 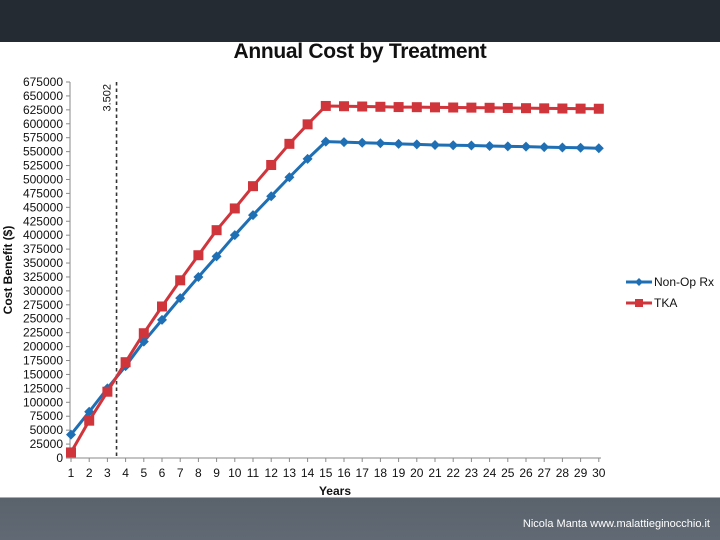 I want to click on x-tick-label: 8, so click(x=198, y=473).